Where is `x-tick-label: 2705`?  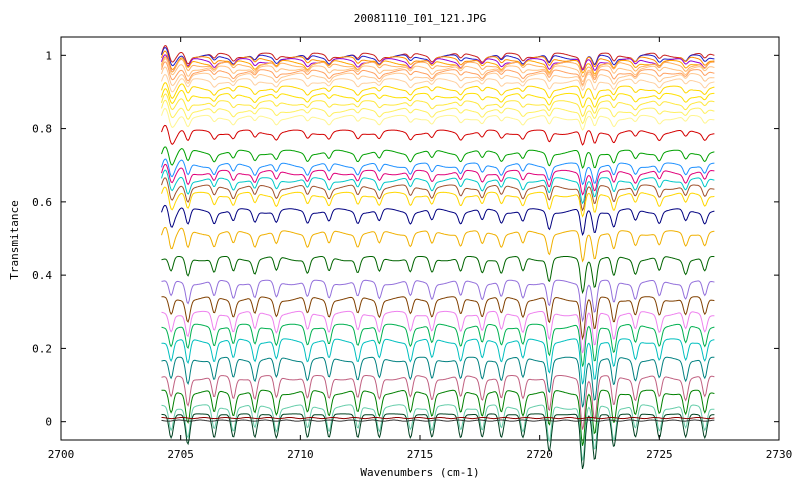 x-tick-label: 2705 is located at coordinates (180, 454).